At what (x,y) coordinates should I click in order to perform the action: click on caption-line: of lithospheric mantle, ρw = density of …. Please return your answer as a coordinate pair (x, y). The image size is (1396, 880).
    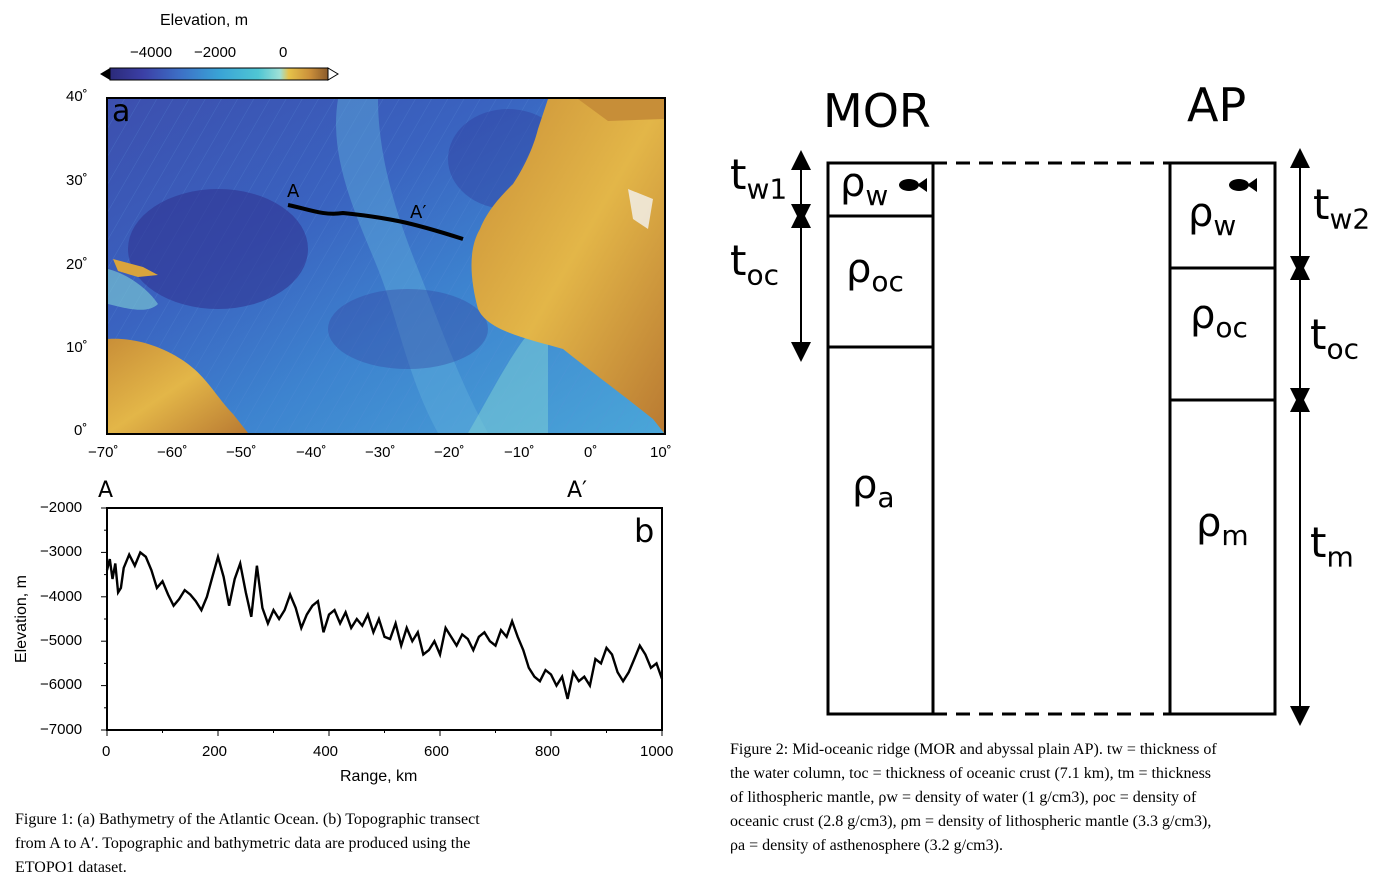
    Looking at the image, I should click on (963, 797).